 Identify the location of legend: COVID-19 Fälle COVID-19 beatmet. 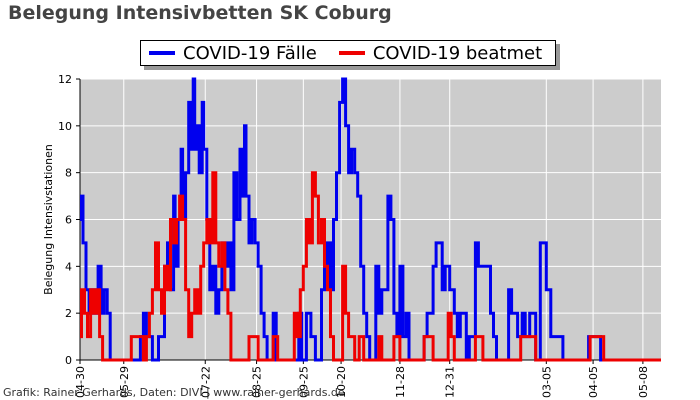
(348, 53).